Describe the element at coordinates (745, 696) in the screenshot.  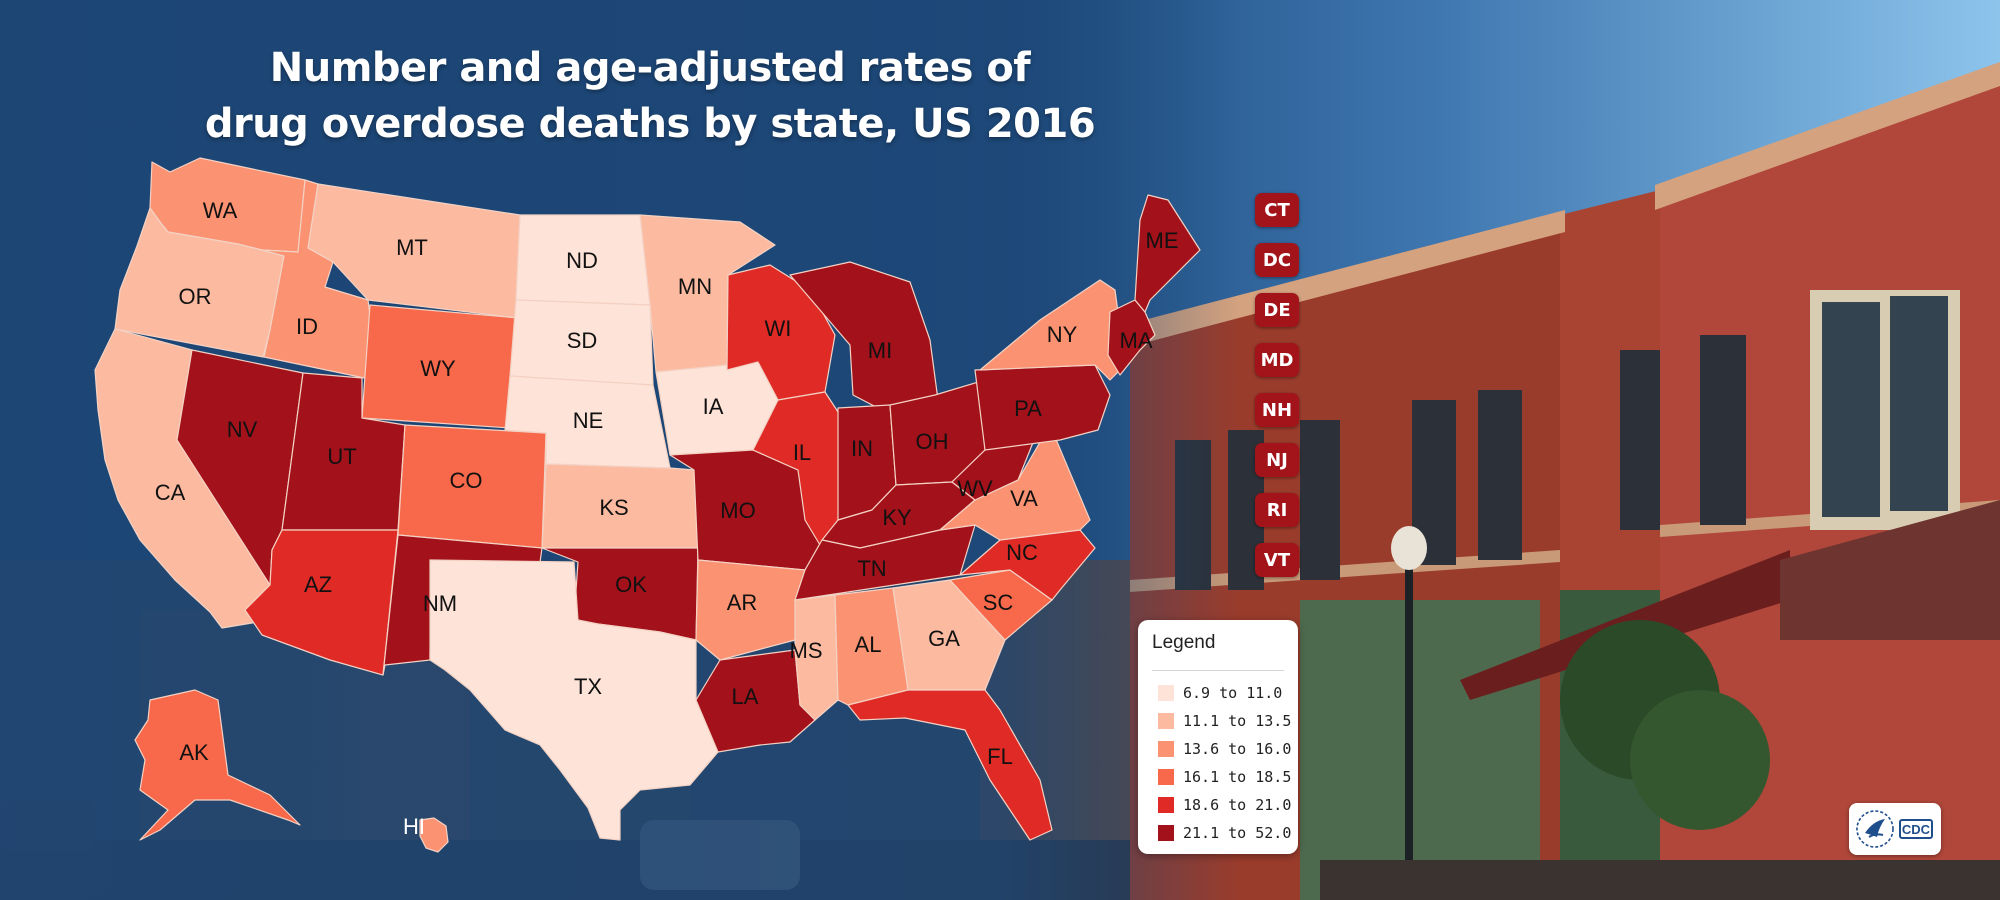
I see `state-label-LA: LA` at that location.